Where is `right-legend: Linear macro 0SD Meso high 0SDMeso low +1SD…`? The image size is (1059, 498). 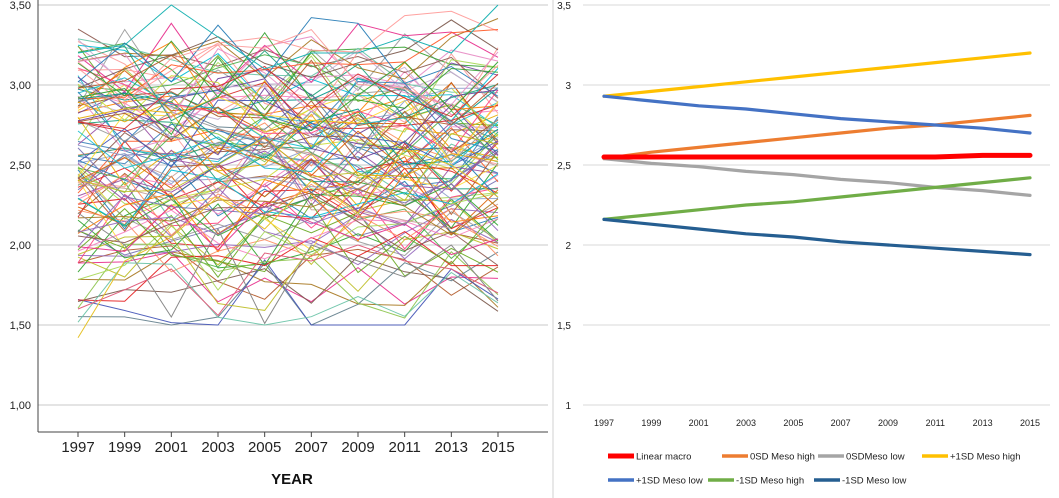
right-legend: Linear macro 0SD Meso high 0SDMeso low +1SD… is located at coordinates (814, 469).